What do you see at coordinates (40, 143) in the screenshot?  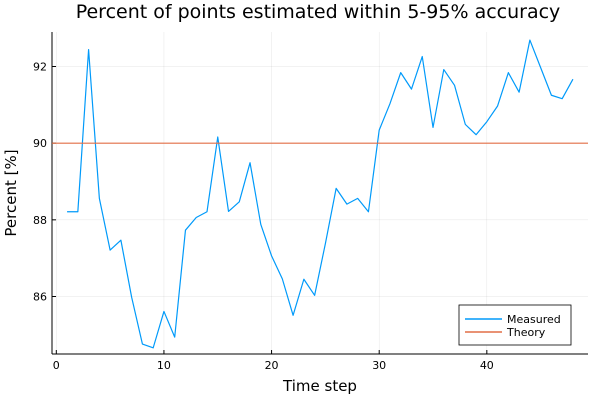 I see `y-tick-label: 90` at bounding box center [40, 143].